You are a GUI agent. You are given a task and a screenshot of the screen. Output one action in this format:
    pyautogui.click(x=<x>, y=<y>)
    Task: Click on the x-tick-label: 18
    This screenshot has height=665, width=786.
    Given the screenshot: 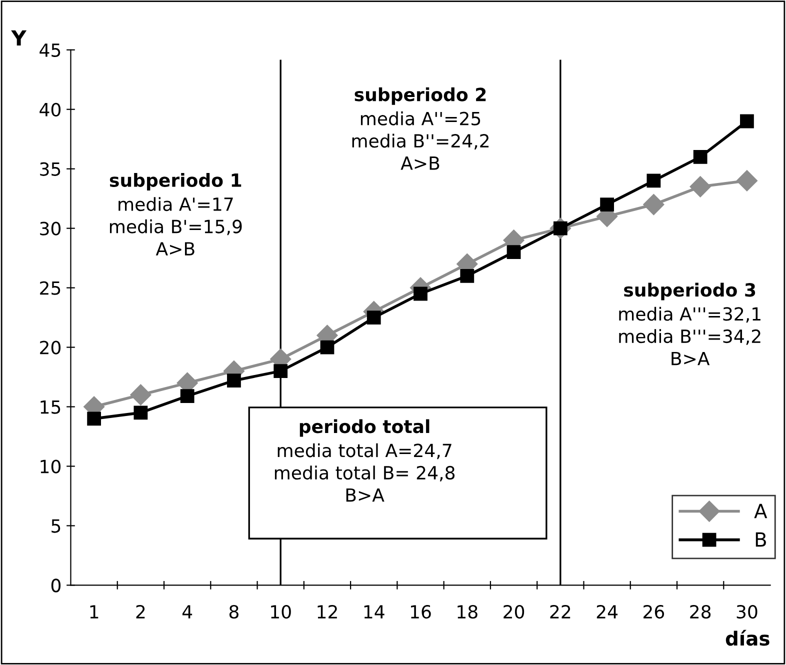 What is the action you would take?
    pyautogui.click(x=468, y=611)
    